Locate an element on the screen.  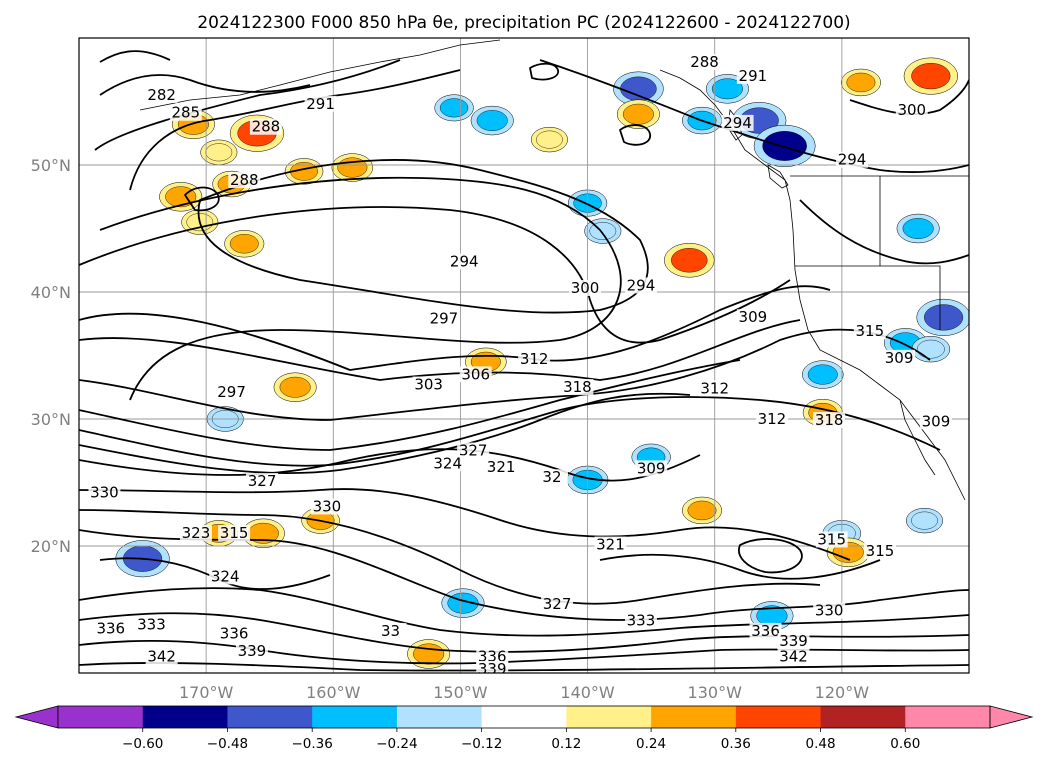
longitude-tick-label: 170°W is located at coordinates (206, 692).